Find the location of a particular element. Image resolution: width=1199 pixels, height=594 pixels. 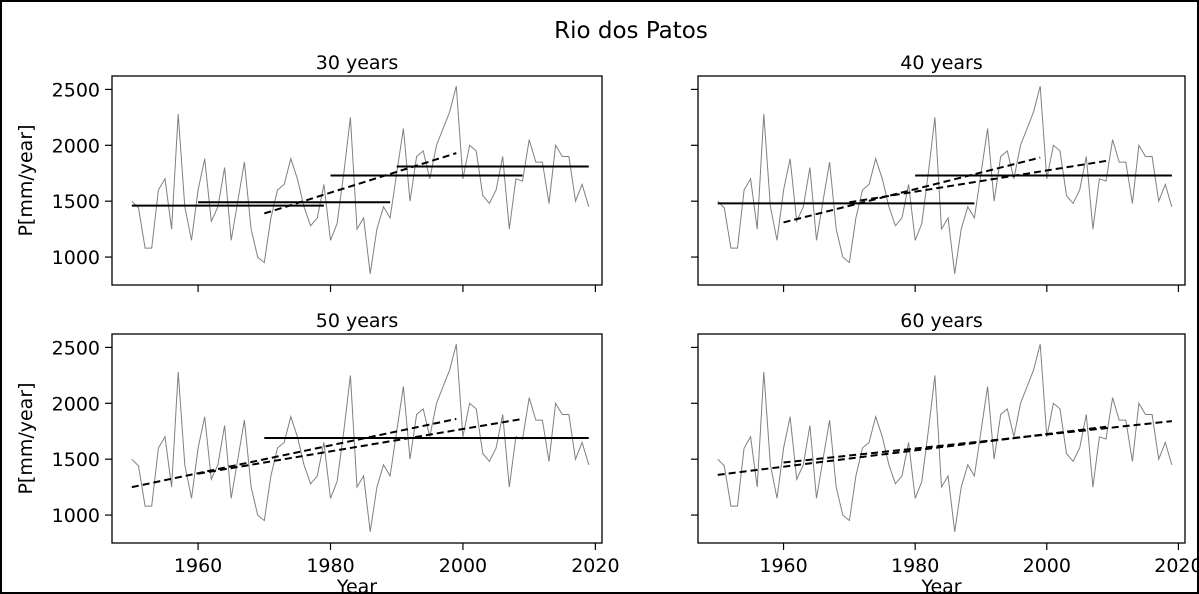

chart-title: Rio dos Patos is located at coordinates (631, 31).